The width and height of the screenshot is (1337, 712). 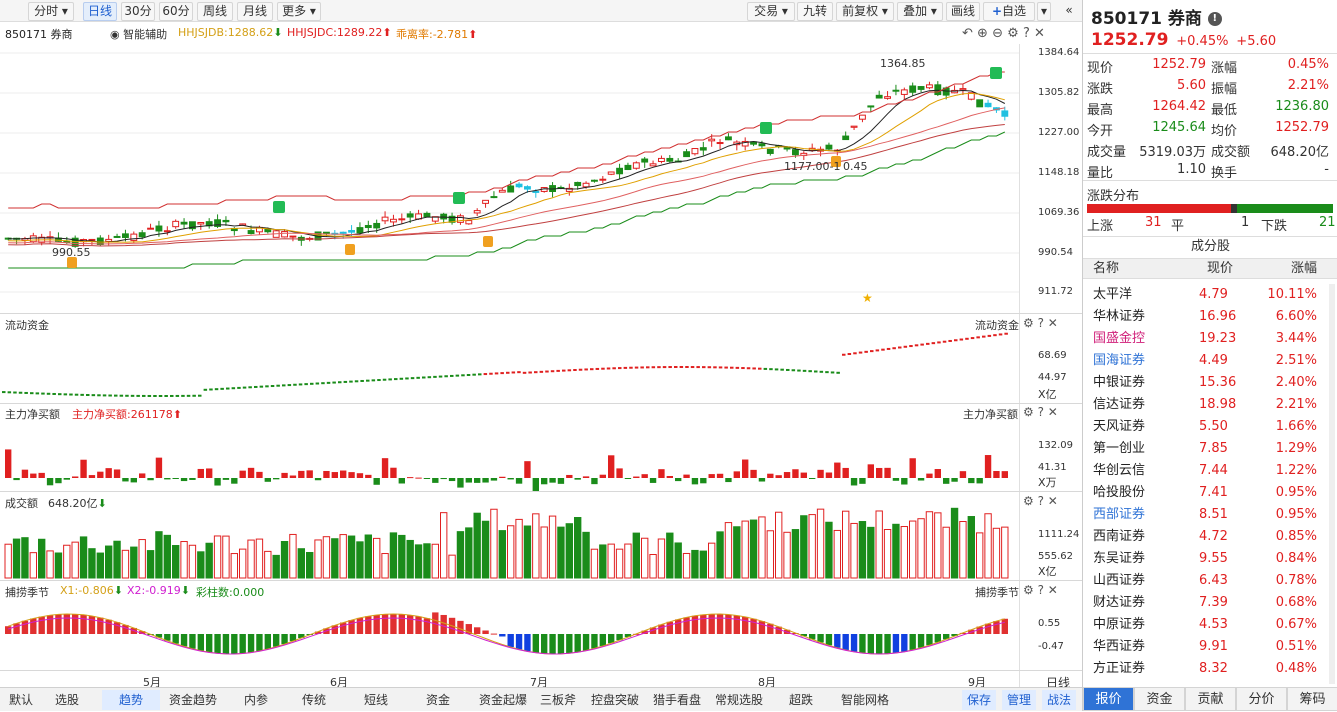 What do you see at coordinates (1207, 669) in the screenshot?
I see `list-item: 方正证券 8.32 0.48%` at bounding box center [1207, 669].